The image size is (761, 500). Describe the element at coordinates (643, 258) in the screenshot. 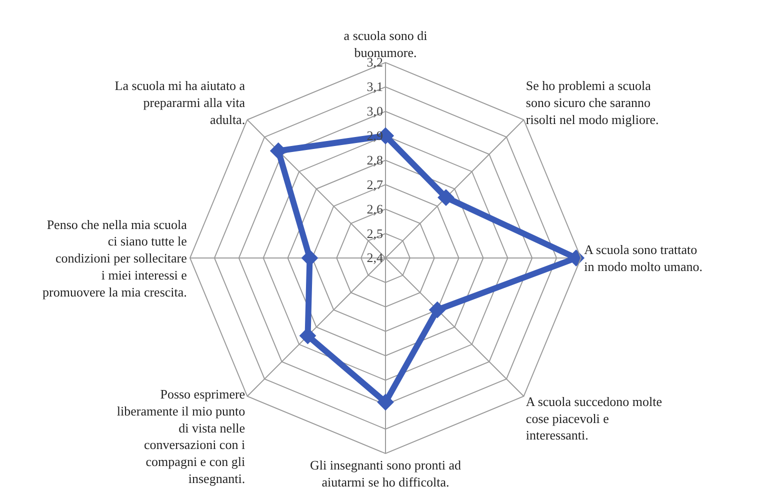

I see `spoke-label: A scuola sono trattato in modo molto umano.` at that location.